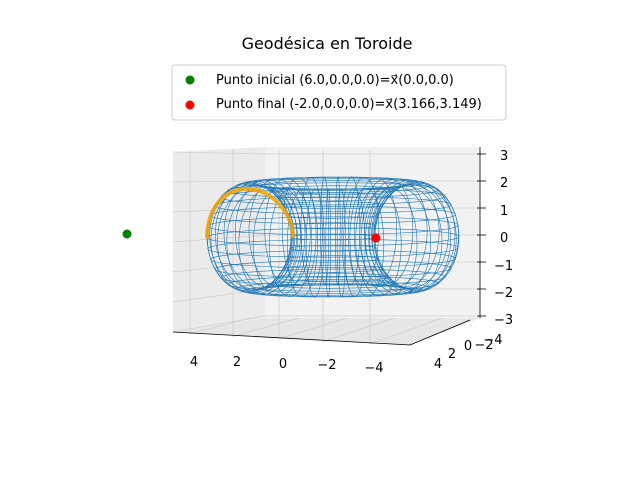 Image resolution: width=640 pixels, height=480 pixels. I want to click on x-tick-labels: 4 2 0 −2 −4, so click(287, 365).